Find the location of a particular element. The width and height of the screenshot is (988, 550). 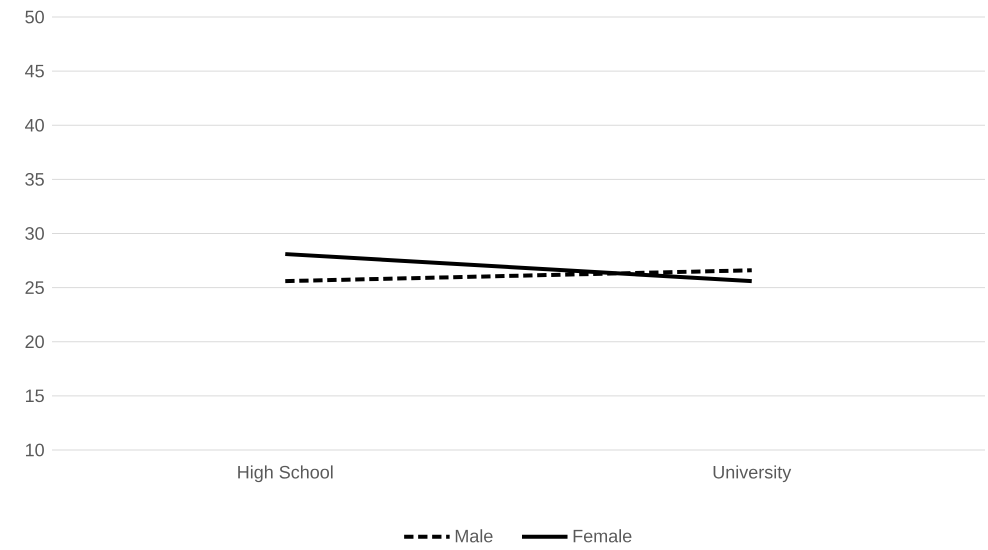

y-tick-label: 45 is located at coordinates (34, 71).